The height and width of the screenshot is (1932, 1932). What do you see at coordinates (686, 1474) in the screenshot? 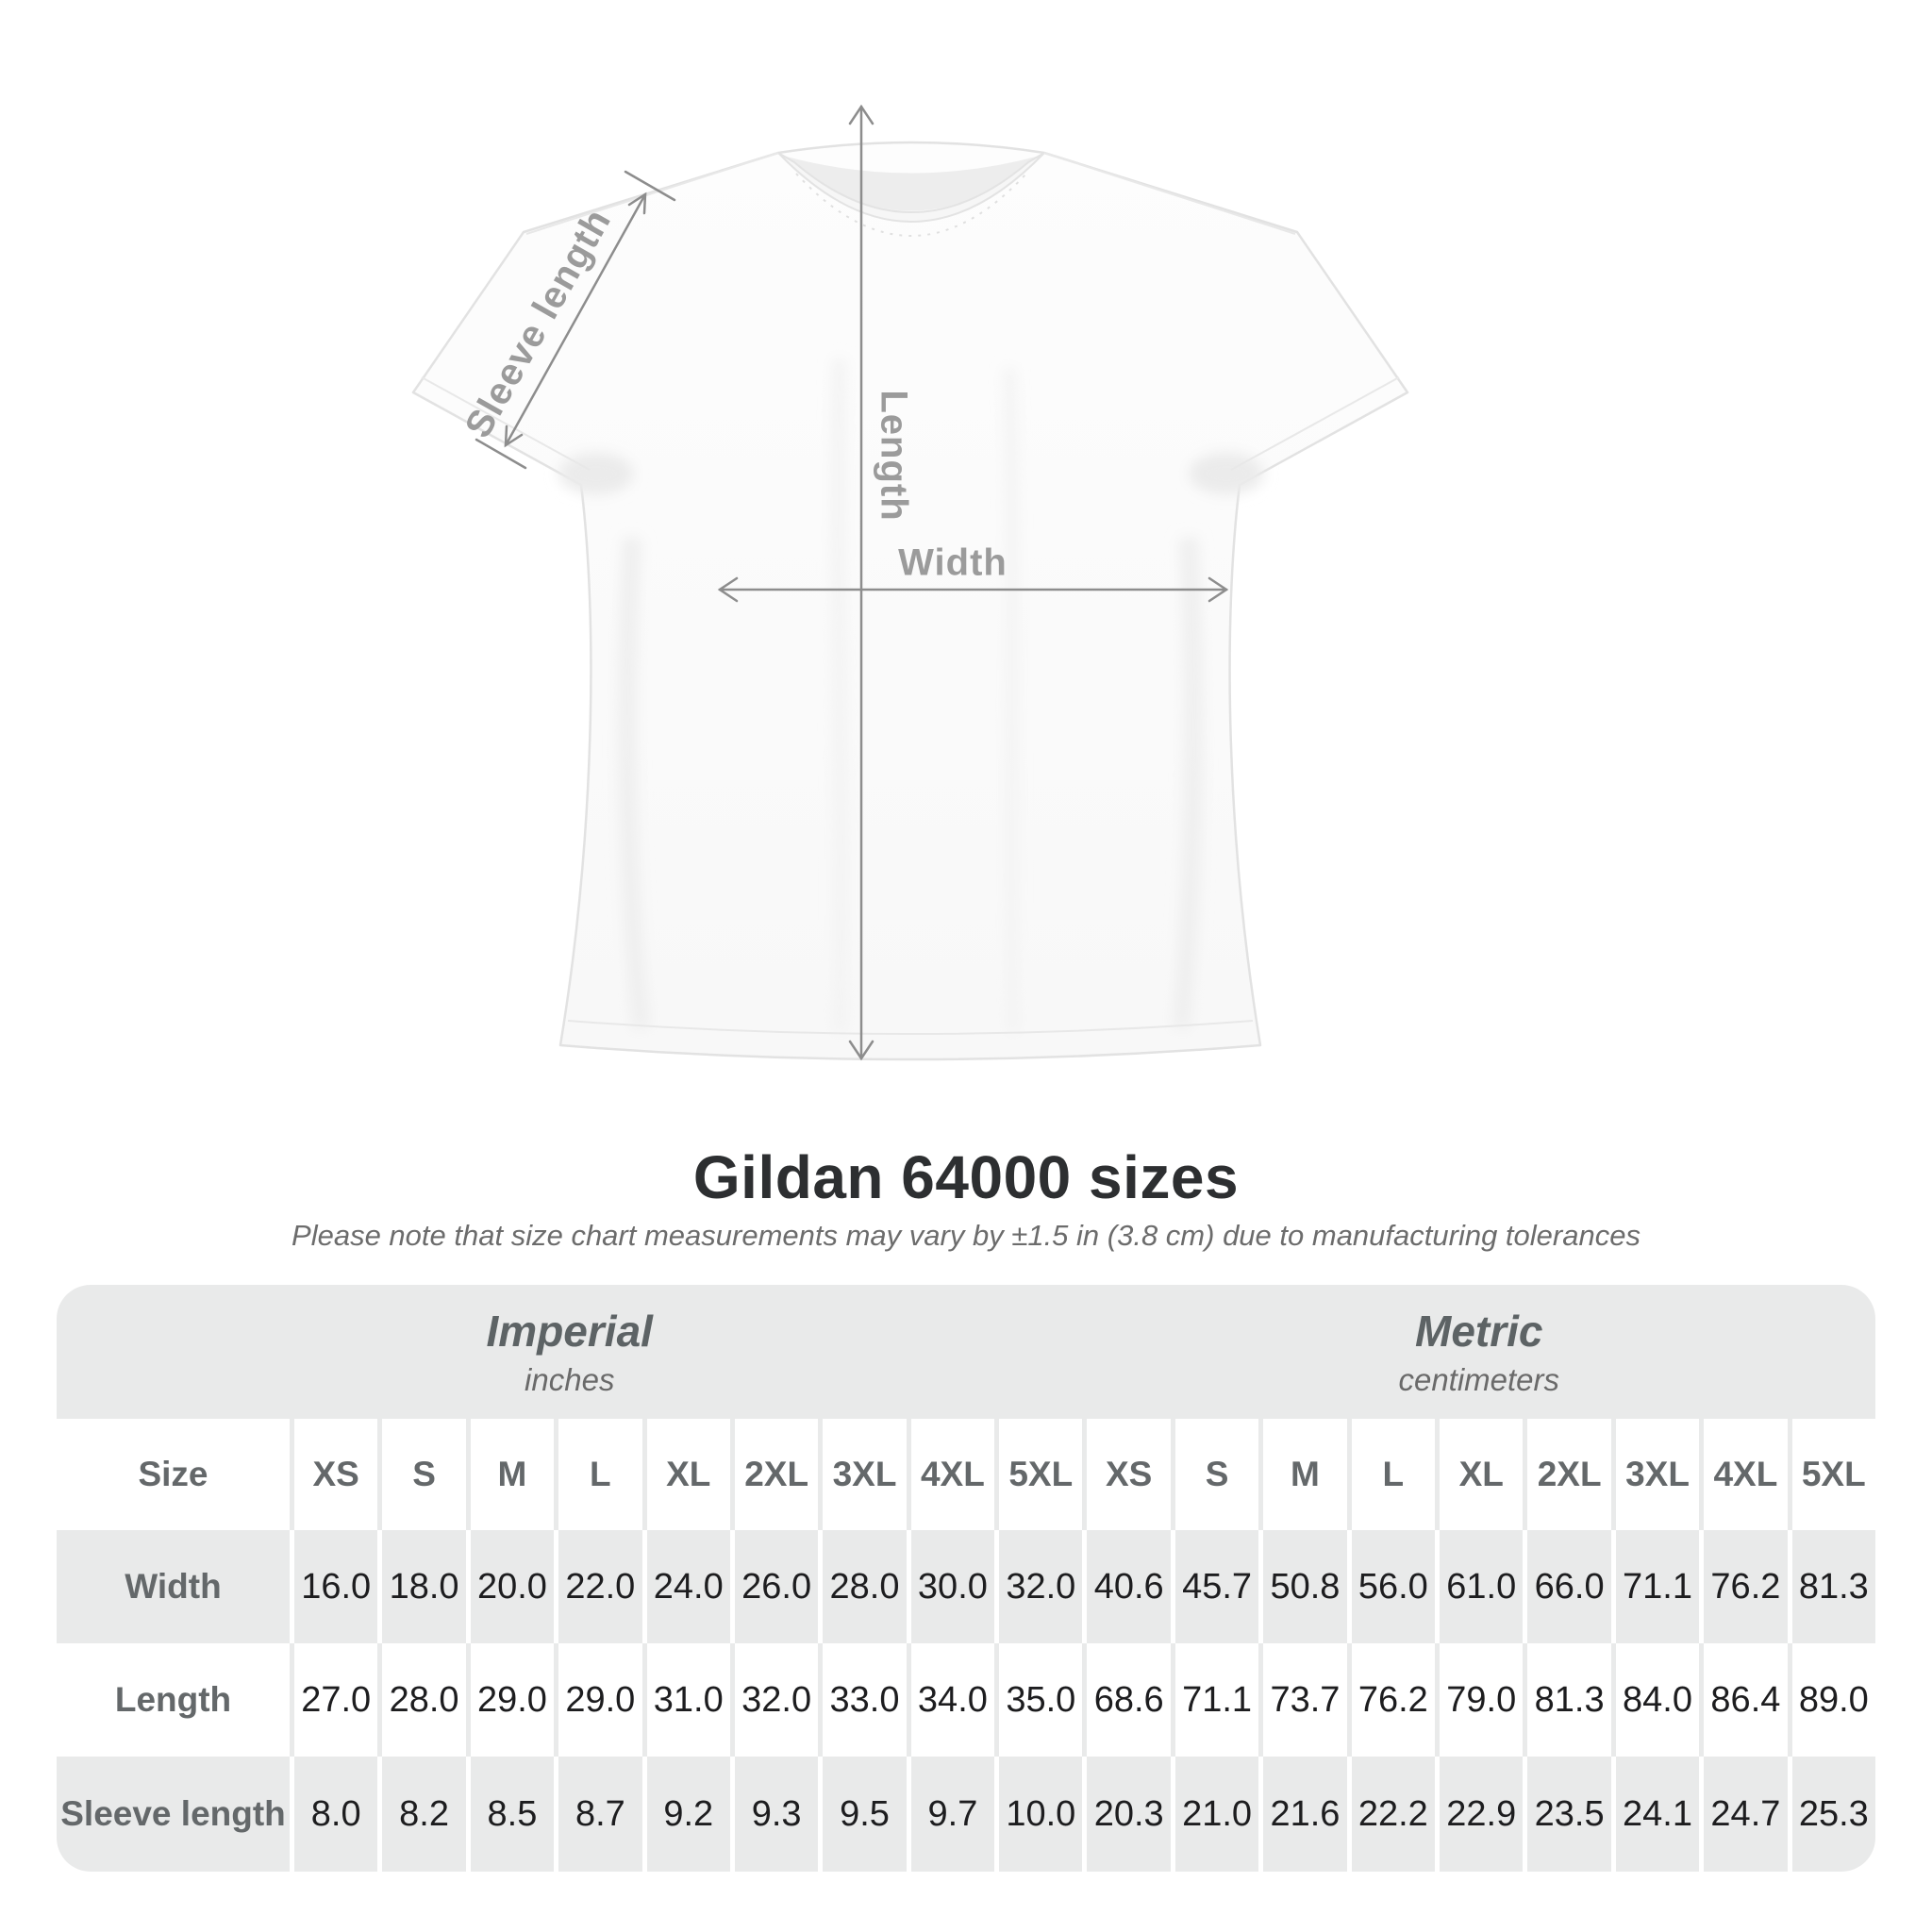
I see `size-col-xl-imperial: XL` at bounding box center [686, 1474].